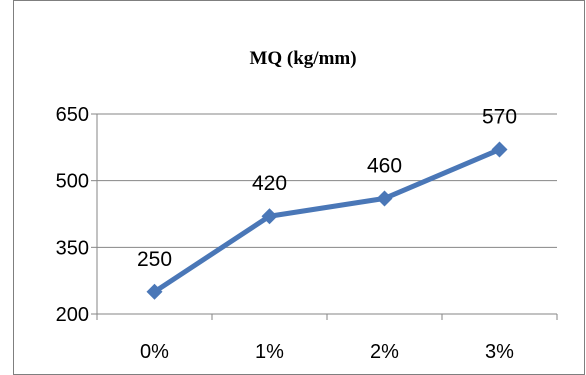  What do you see at coordinates (154, 352) in the screenshot?
I see `x-tick-label: 0%` at bounding box center [154, 352].